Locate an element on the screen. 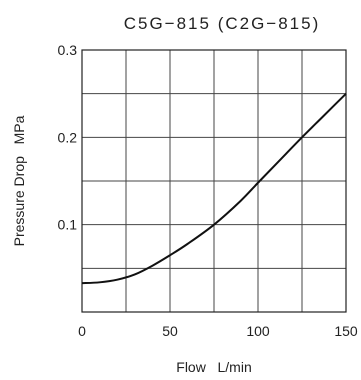 The height and width of the screenshot is (380, 361). x-tick-label: 100 is located at coordinates (258, 331).